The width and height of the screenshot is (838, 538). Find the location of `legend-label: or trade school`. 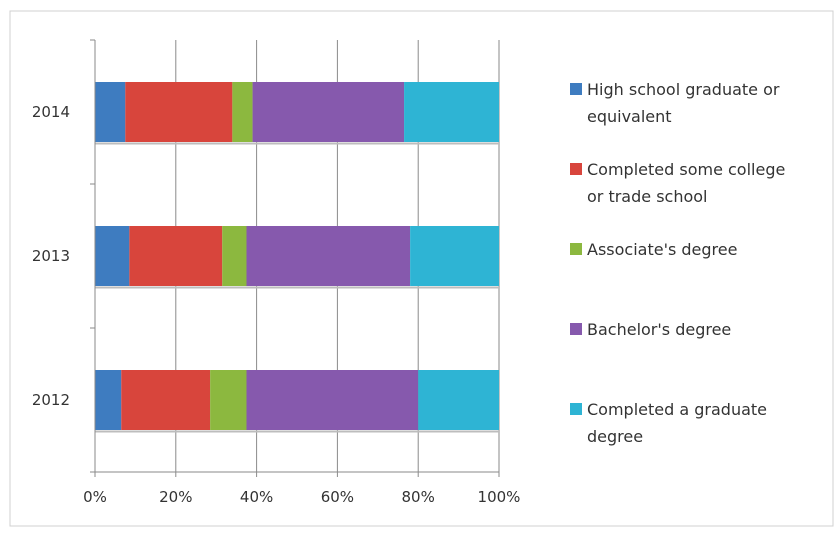

legend-label: or trade school is located at coordinates (647, 196).